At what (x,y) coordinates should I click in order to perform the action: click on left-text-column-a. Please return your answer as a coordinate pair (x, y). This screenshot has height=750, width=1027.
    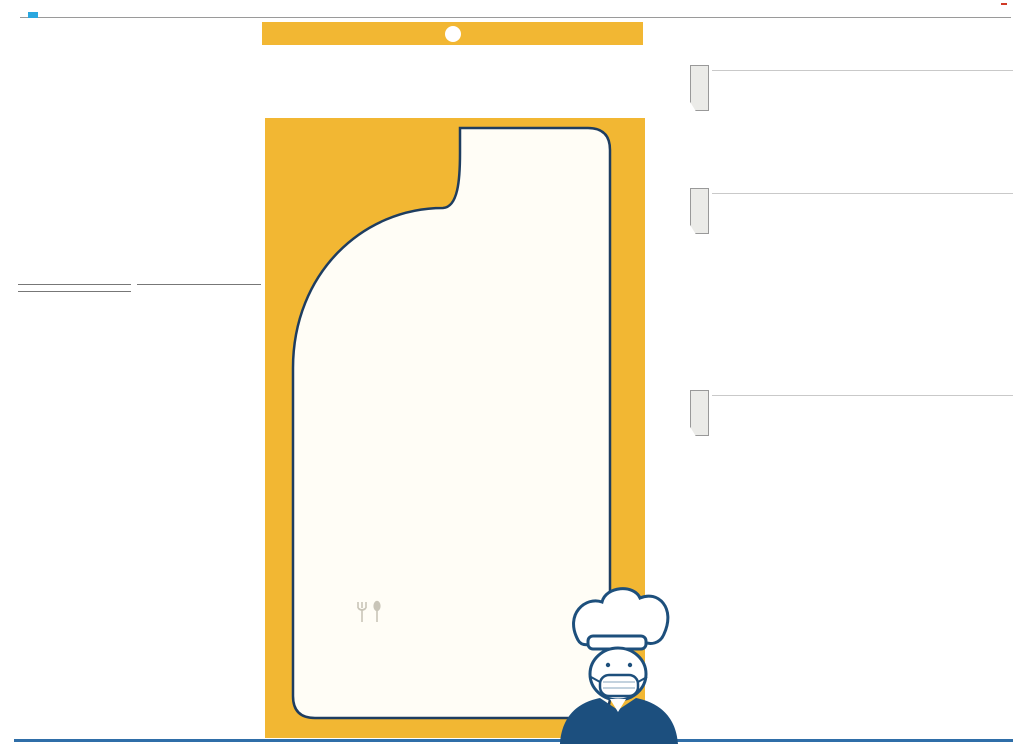
    Looking at the image, I should click on (74, 472).